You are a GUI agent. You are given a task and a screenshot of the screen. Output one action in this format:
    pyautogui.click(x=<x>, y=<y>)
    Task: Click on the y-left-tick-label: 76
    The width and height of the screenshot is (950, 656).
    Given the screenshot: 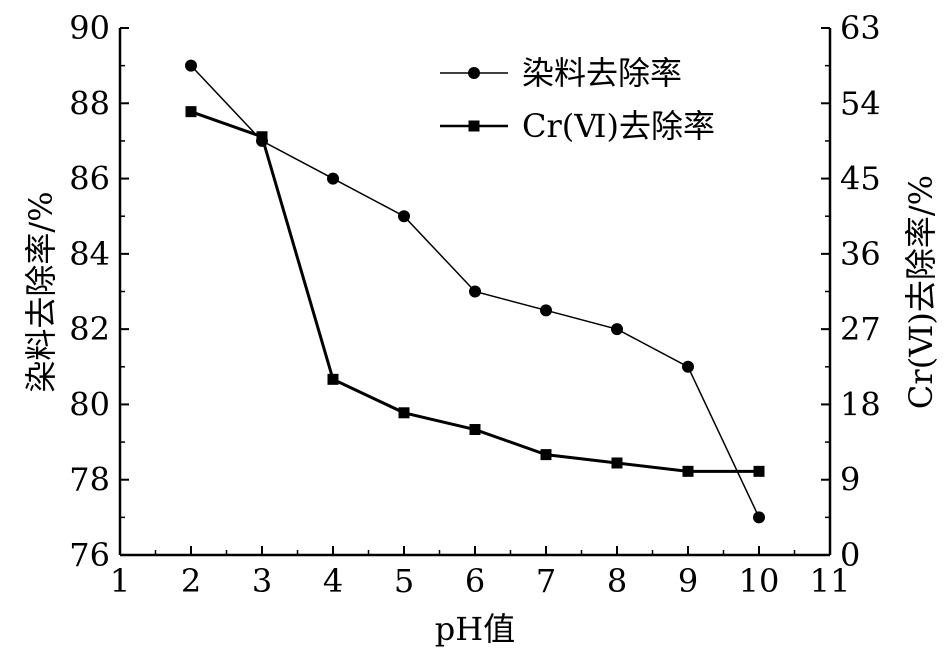 What is the action you would take?
    pyautogui.click(x=89, y=555)
    